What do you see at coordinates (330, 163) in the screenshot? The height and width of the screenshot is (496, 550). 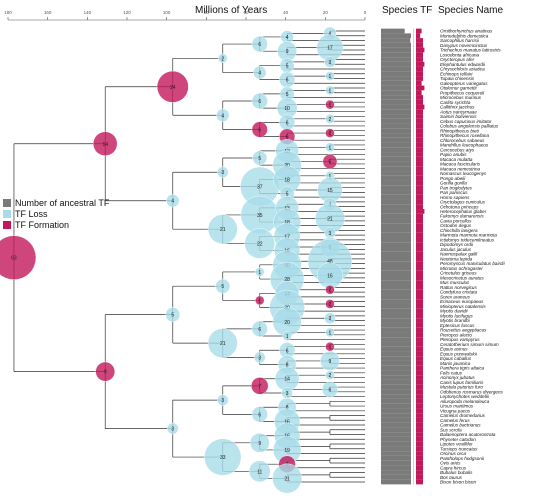 I see `node-bubble-label: 5` at bounding box center [330, 163].